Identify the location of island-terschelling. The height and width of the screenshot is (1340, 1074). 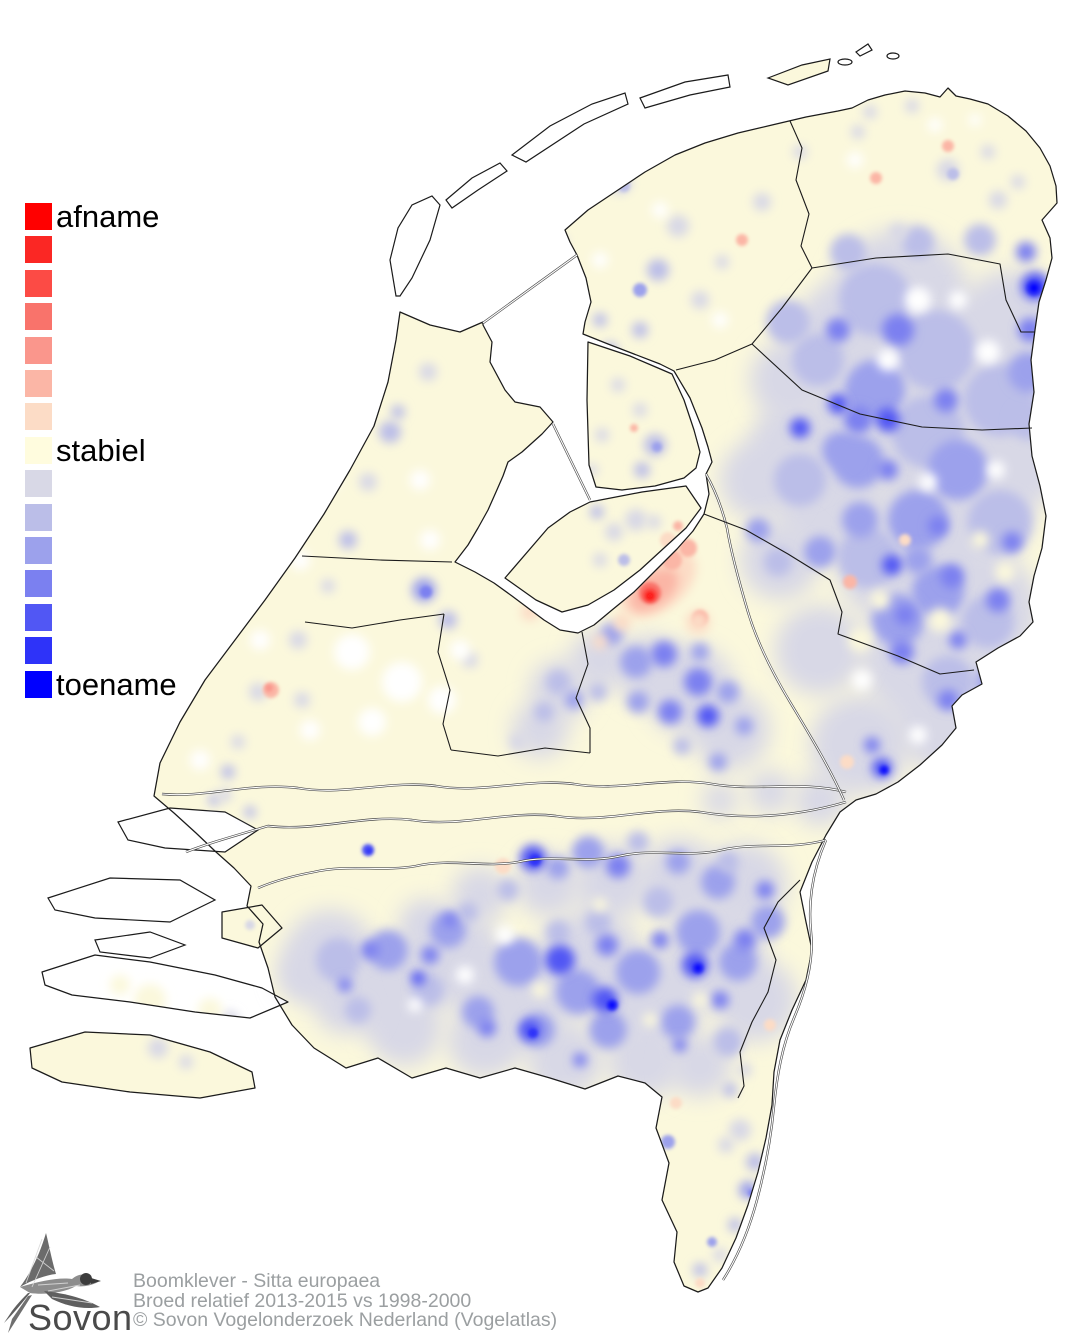
(569, 127).